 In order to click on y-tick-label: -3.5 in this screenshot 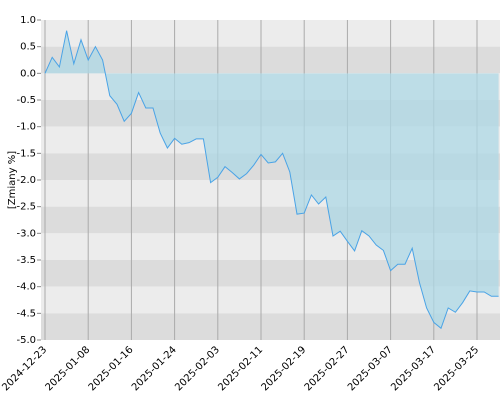, I will do `click(26, 260)`.